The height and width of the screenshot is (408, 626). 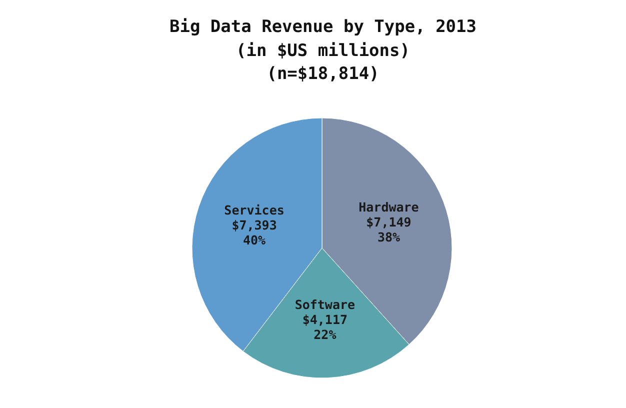 I want to click on data-label: $7,149 38%, so click(x=389, y=229).